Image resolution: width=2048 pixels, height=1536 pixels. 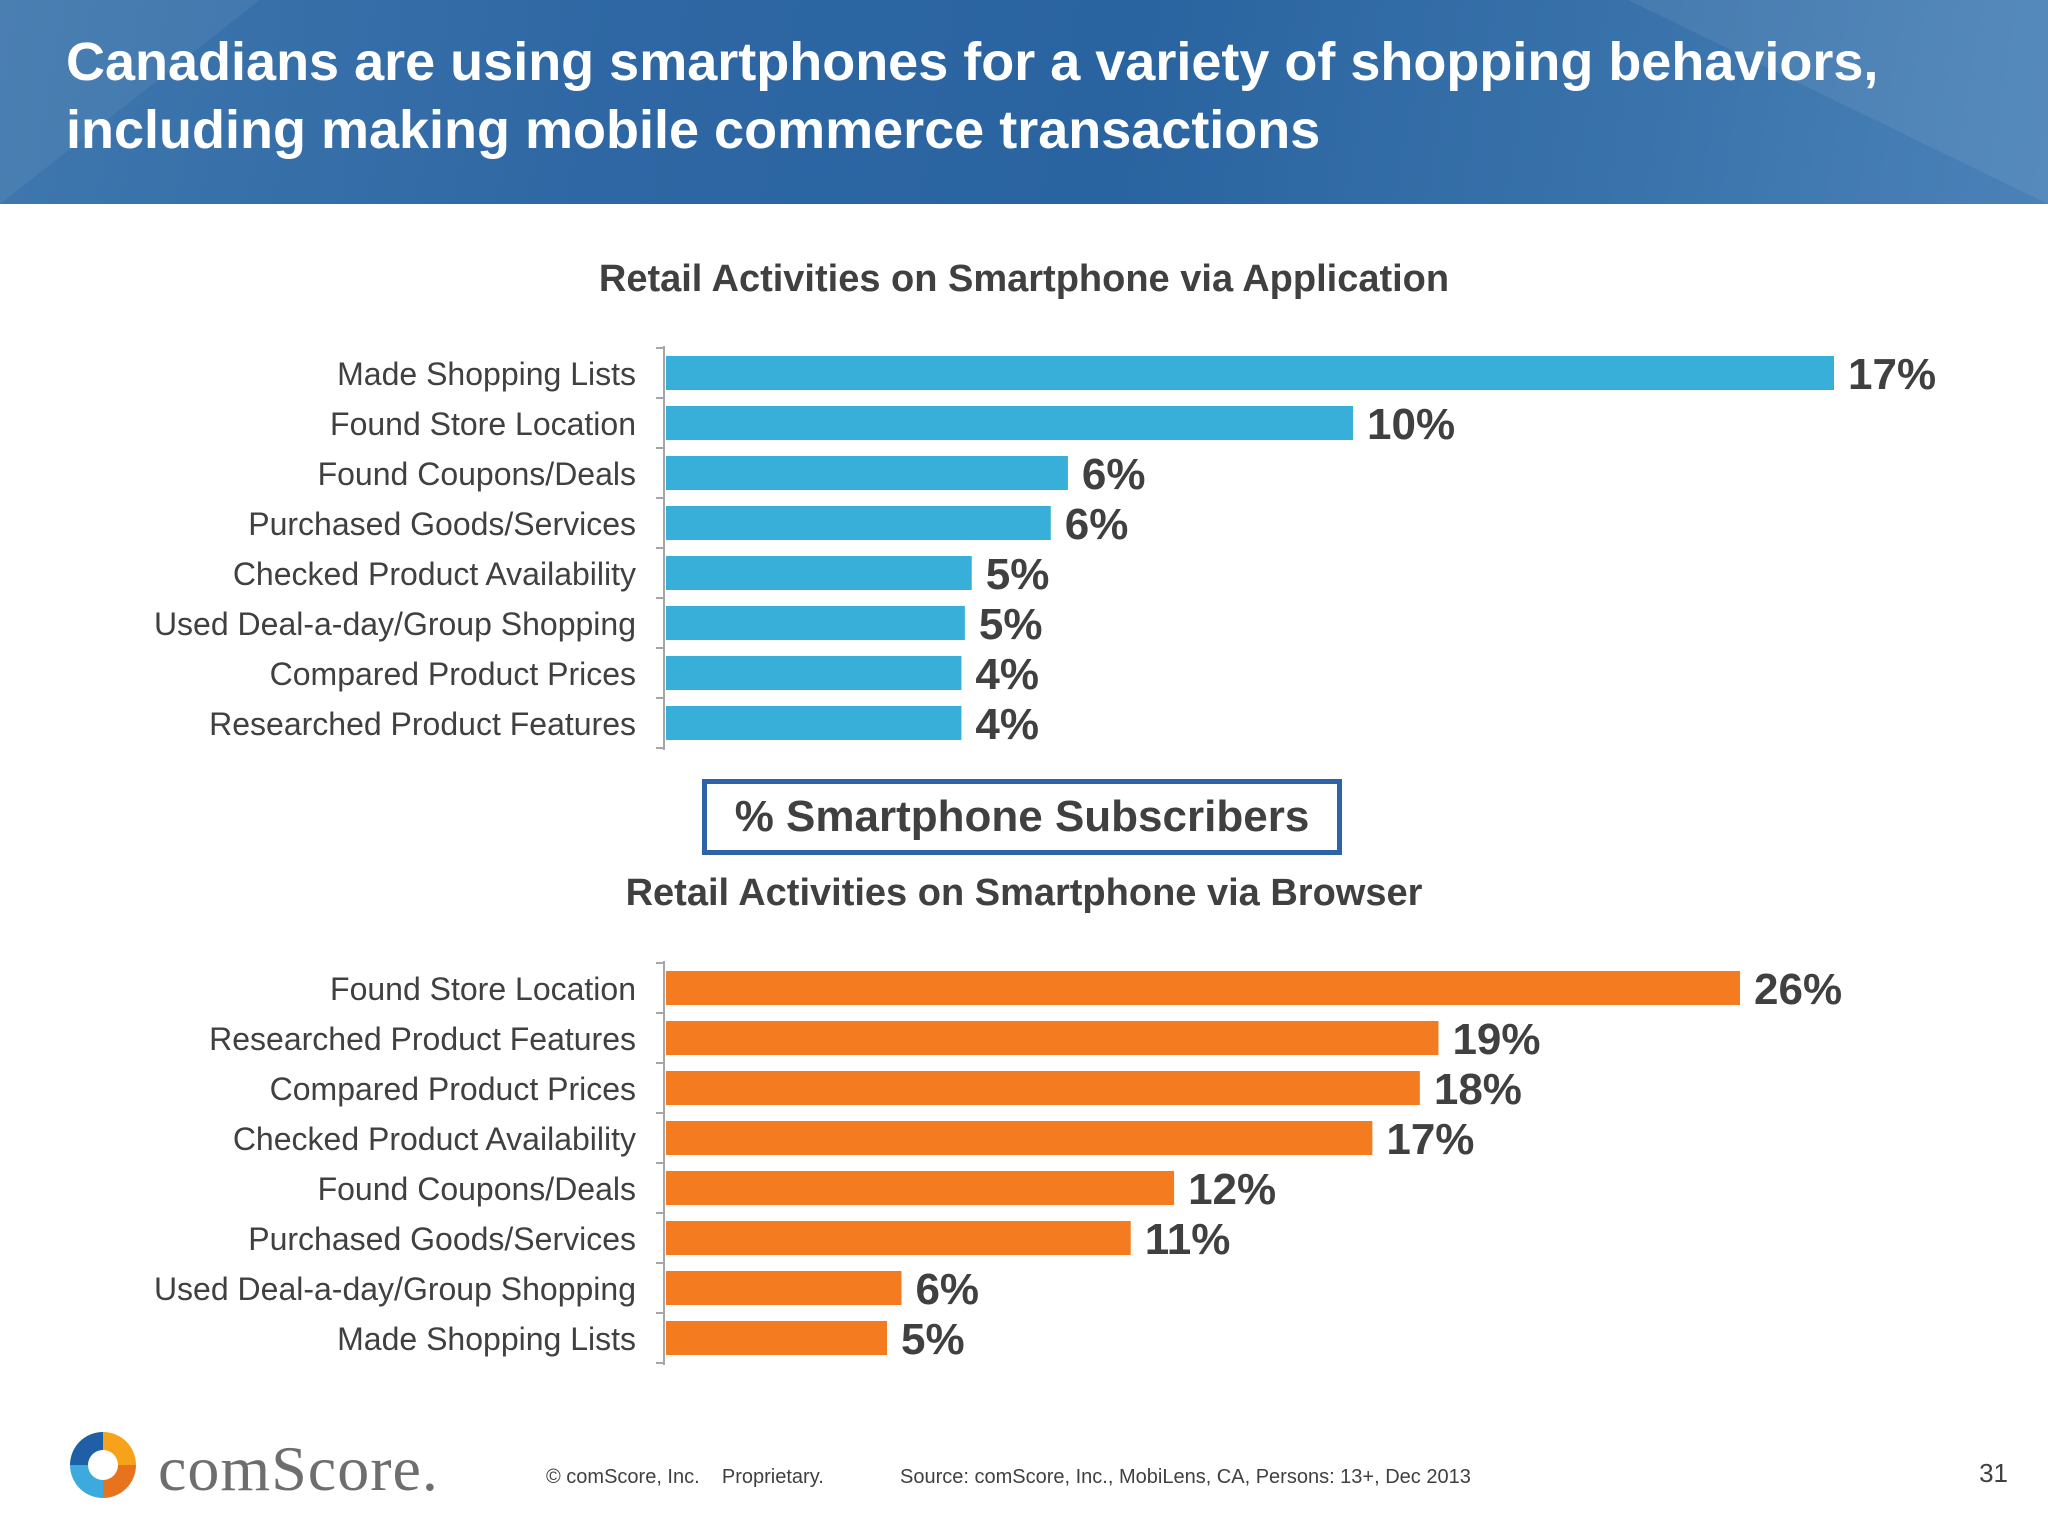 What do you see at coordinates (1411, 424) in the screenshot?
I see `data-label-found-store-location: 10%` at bounding box center [1411, 424].